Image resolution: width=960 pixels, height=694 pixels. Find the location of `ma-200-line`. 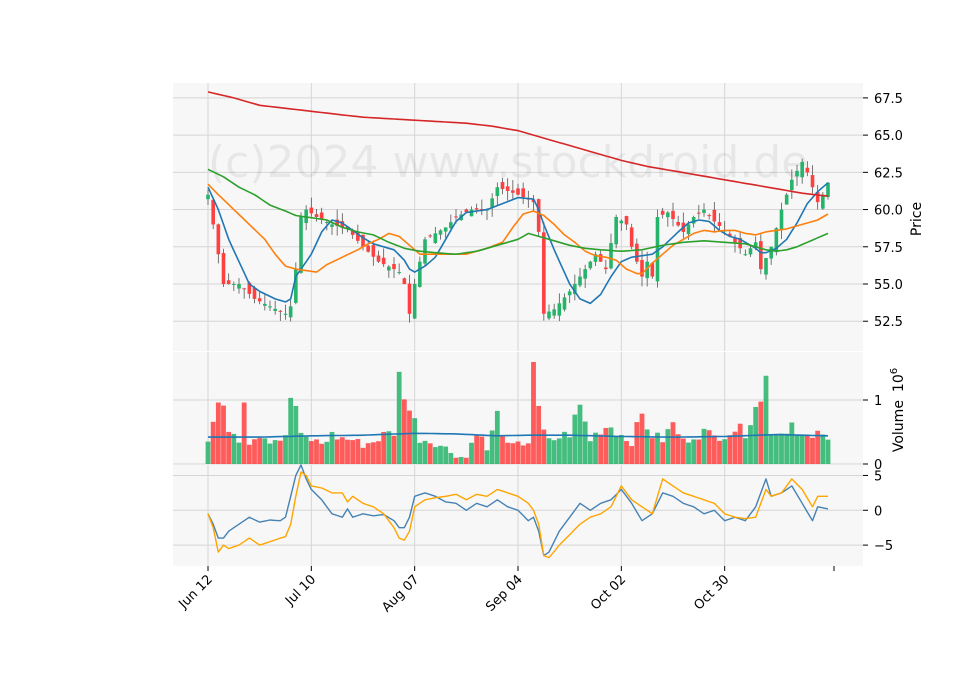

ma-200-line is located at coordinates (518, 144).